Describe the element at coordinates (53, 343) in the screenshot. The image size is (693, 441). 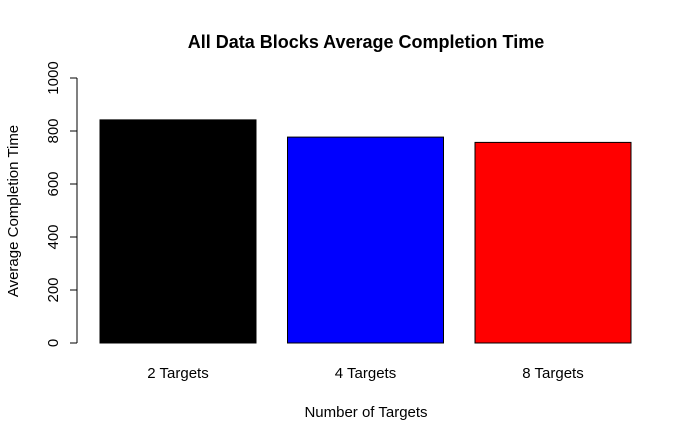
I see `y-tick-label: 0` at that location.